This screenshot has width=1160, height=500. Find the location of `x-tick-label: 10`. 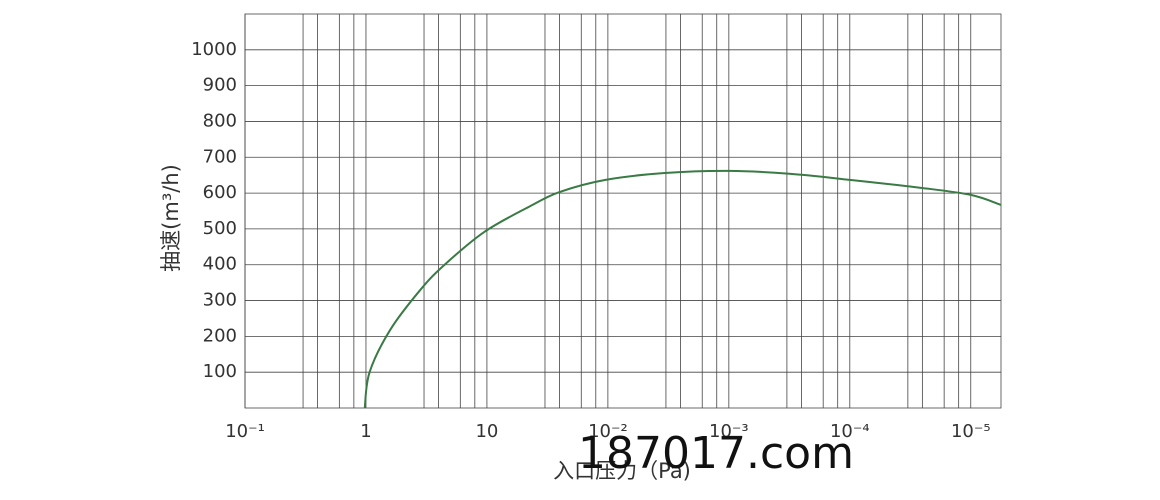

x-tick-label: 10 is located at coordinates (486, 431).